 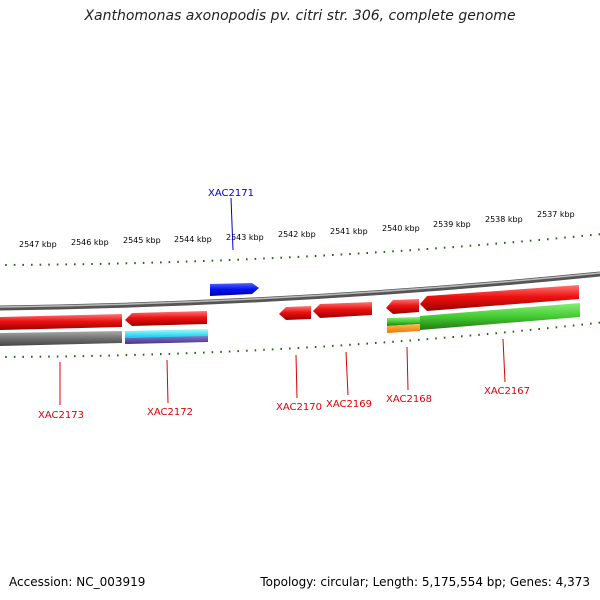 What do you see at coordinates (403, 328) in the screenshot?
I see `feature-xac2168-orange` at bounding box center [403, 328].